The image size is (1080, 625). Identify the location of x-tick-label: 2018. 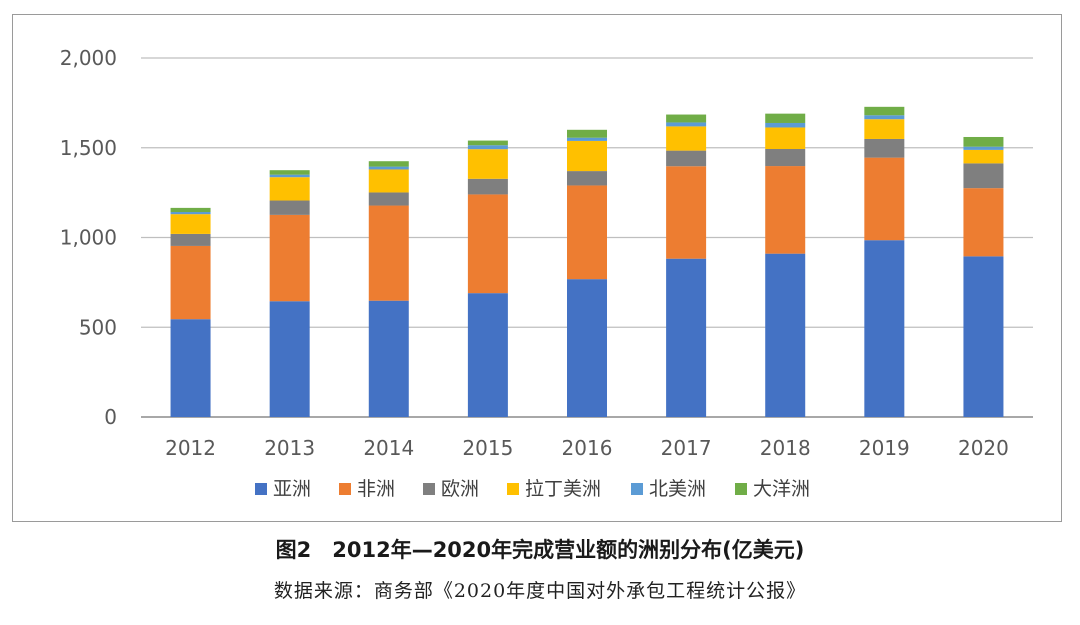
(785, 448).